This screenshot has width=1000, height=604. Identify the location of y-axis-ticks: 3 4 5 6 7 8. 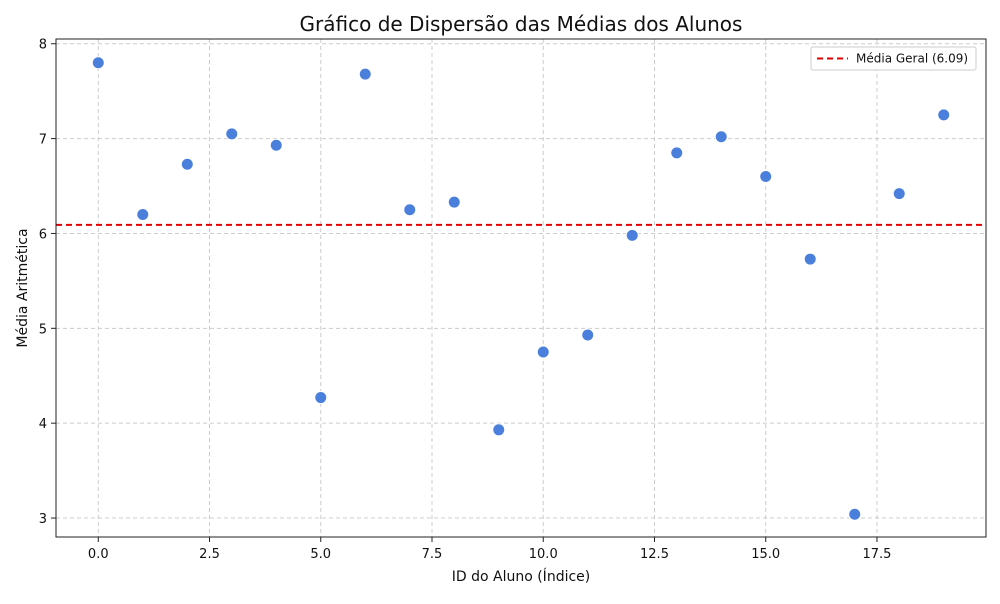
(47, 282).